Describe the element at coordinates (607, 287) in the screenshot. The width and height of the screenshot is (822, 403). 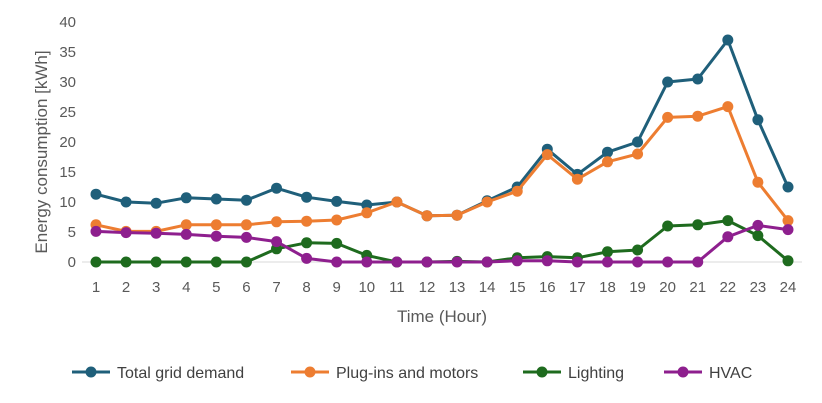
I see `x-tick-label: 18` at that location.